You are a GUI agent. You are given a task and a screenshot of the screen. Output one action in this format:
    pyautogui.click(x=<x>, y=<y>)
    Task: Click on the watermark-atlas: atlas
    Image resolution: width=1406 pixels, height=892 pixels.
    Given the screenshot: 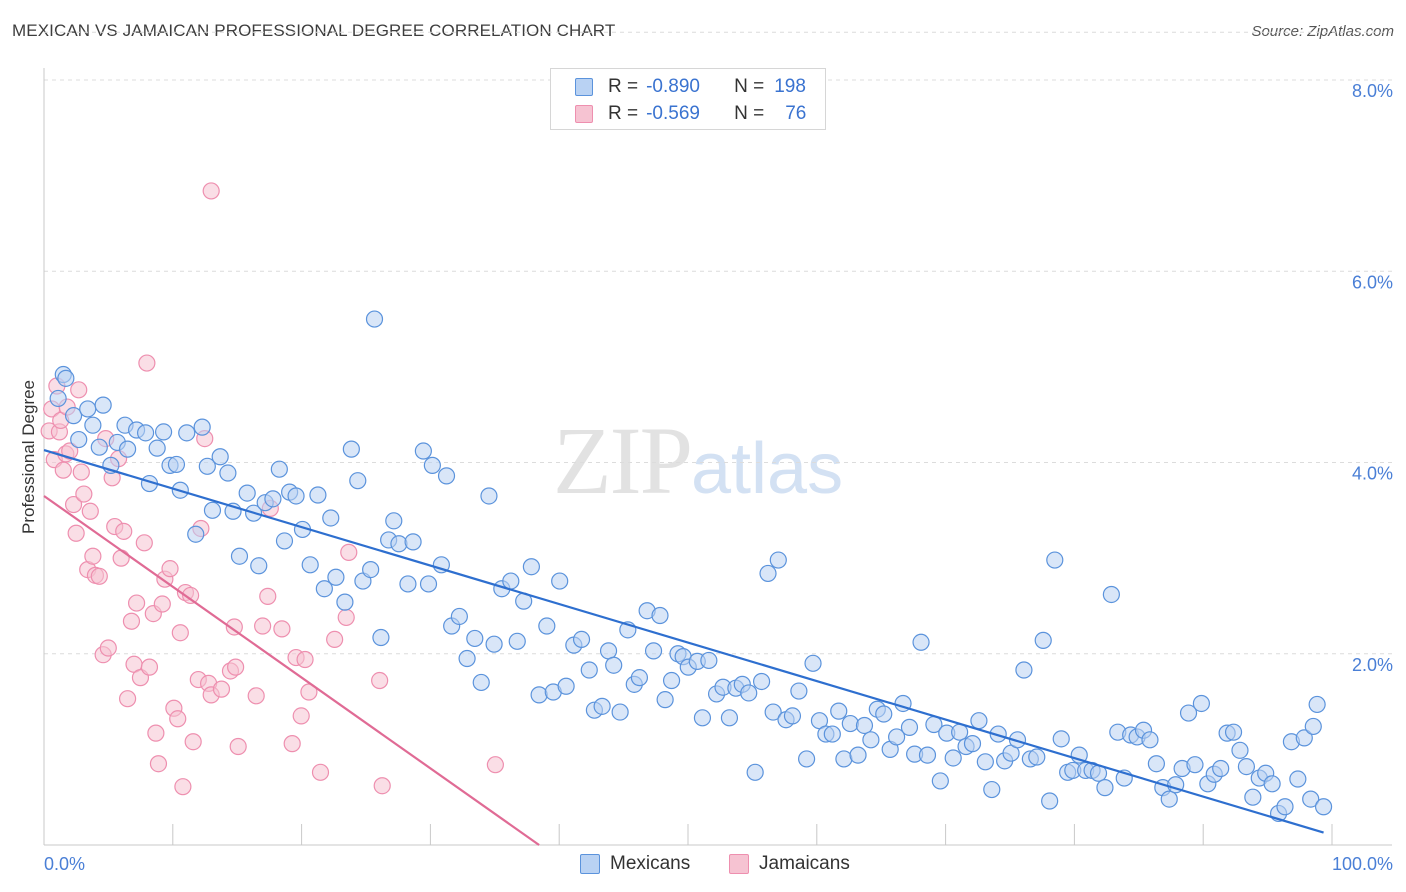 What is the action you would take?
    pyautogui.click(x=767, y=469)
    